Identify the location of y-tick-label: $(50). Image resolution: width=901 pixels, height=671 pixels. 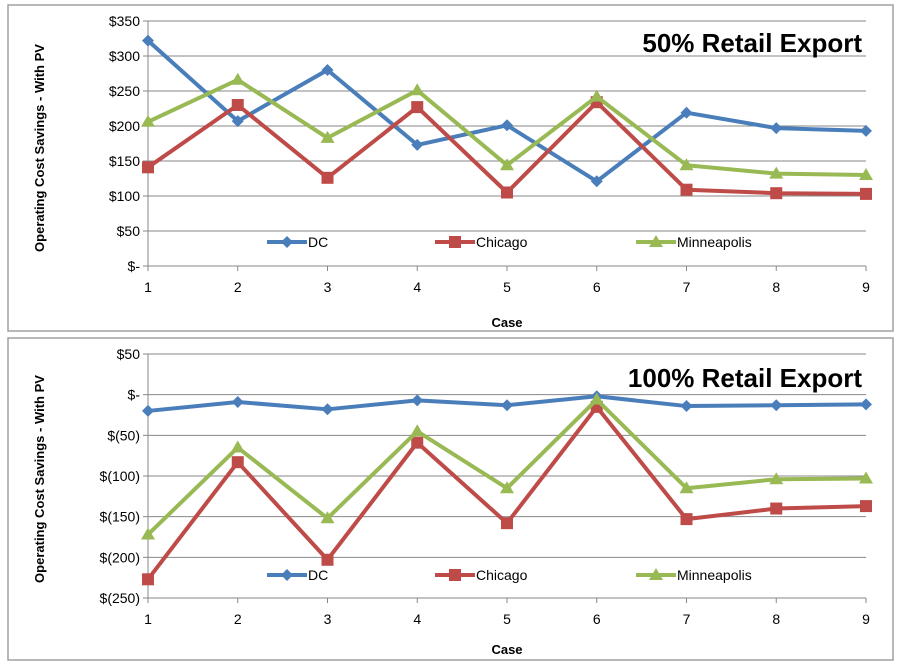
(123, 435).